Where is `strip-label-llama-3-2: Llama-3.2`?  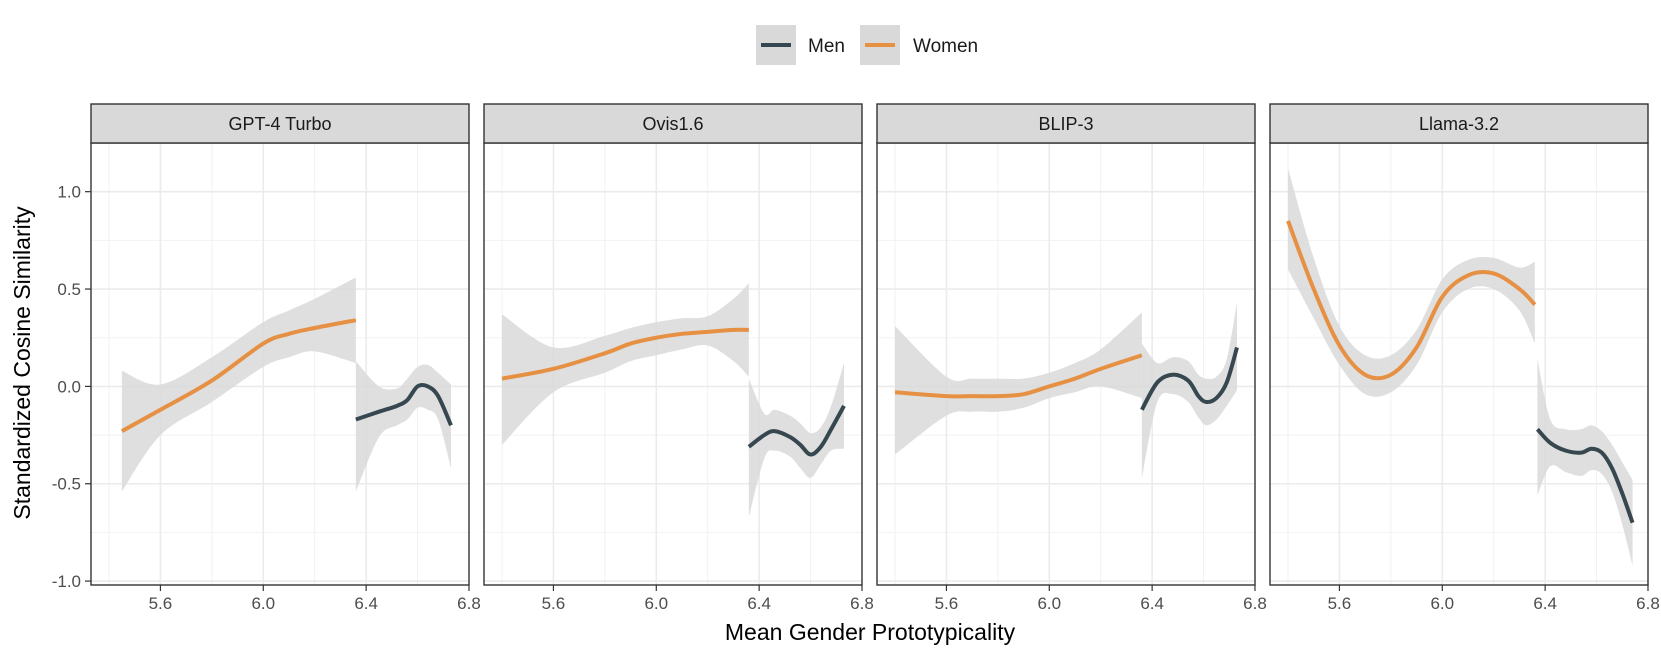 strip-label-llama-3-2: Llama-3.2 is located at coordinates (1459, 124).